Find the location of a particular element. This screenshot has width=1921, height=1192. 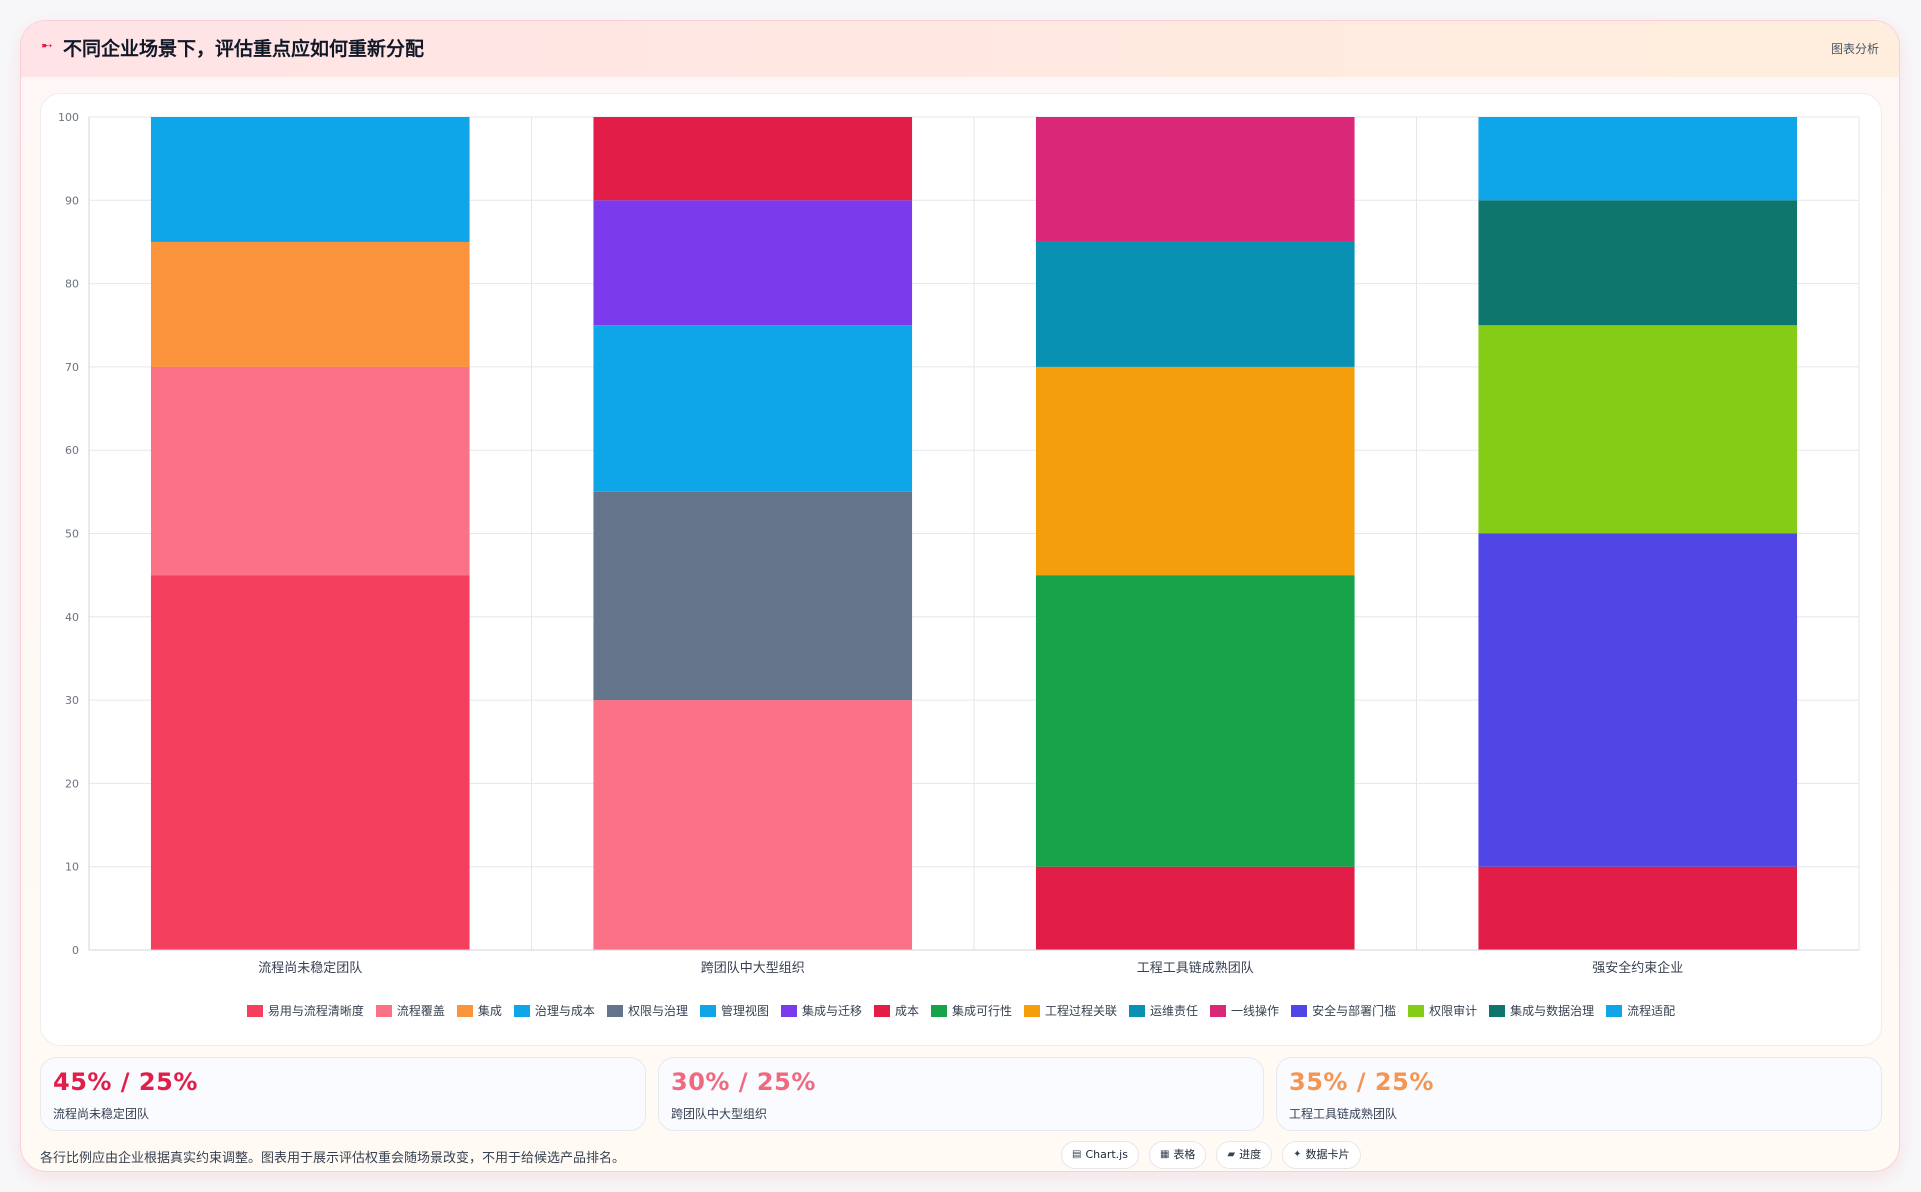

stat-card-3: 35% / 25% 工程工具链成熟团队 is located at coordinates (1579, 1094).